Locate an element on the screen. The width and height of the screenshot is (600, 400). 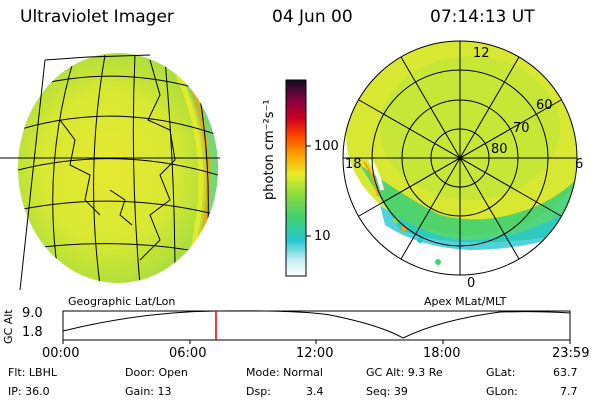
time-label: 07:14:13 UT is located at coordinates (482, 17).